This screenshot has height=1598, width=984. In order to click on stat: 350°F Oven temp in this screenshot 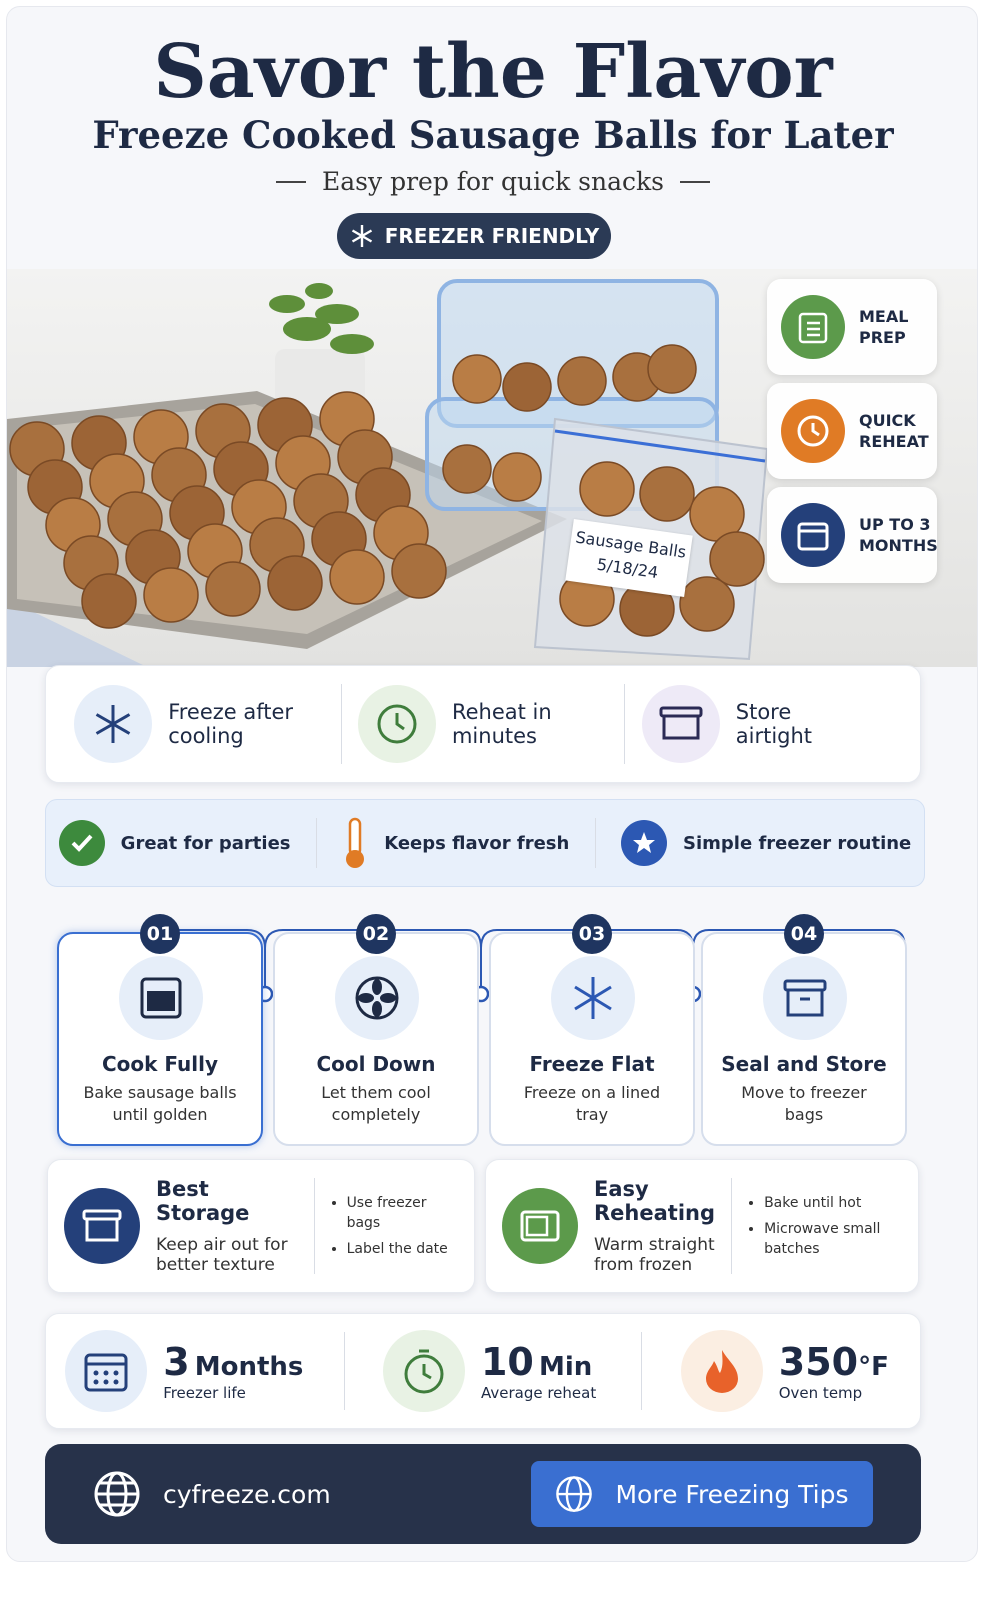, I will do `click(790, 1371)`.